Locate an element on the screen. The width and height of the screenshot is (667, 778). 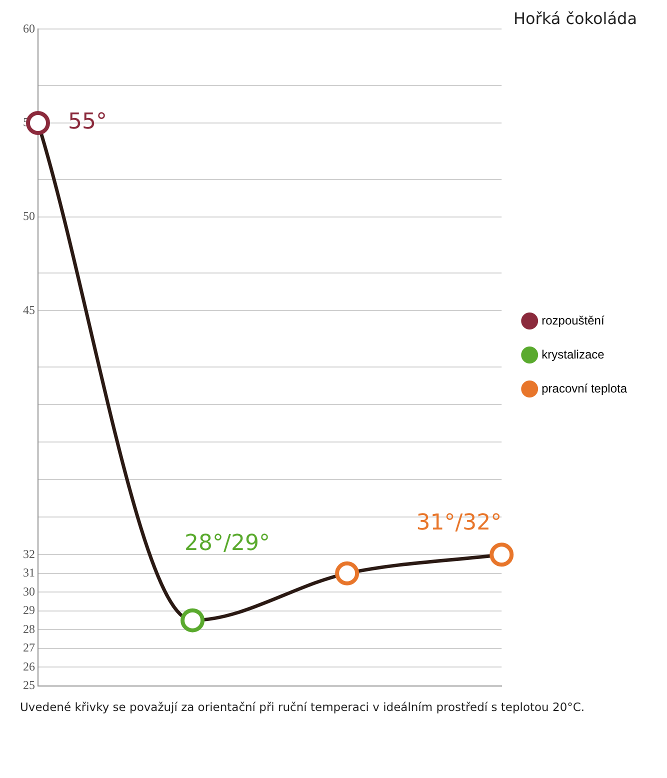
y-tick-label: 32 is located at coordinates (29, 553).